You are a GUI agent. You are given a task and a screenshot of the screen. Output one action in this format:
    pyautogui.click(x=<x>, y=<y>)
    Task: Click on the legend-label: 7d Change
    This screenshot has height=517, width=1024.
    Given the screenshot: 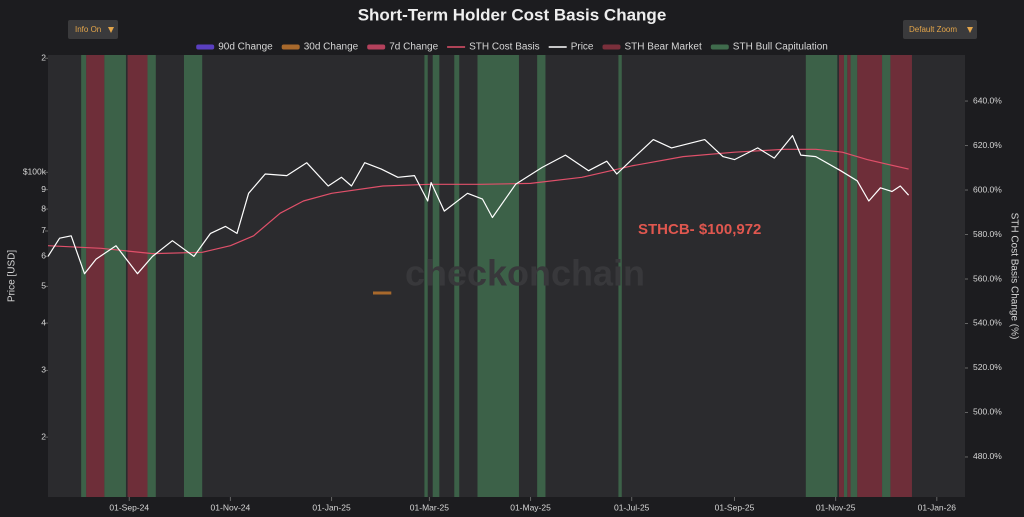 What is the action you would take?
    pyautogui.click(x=413, y=47)
    